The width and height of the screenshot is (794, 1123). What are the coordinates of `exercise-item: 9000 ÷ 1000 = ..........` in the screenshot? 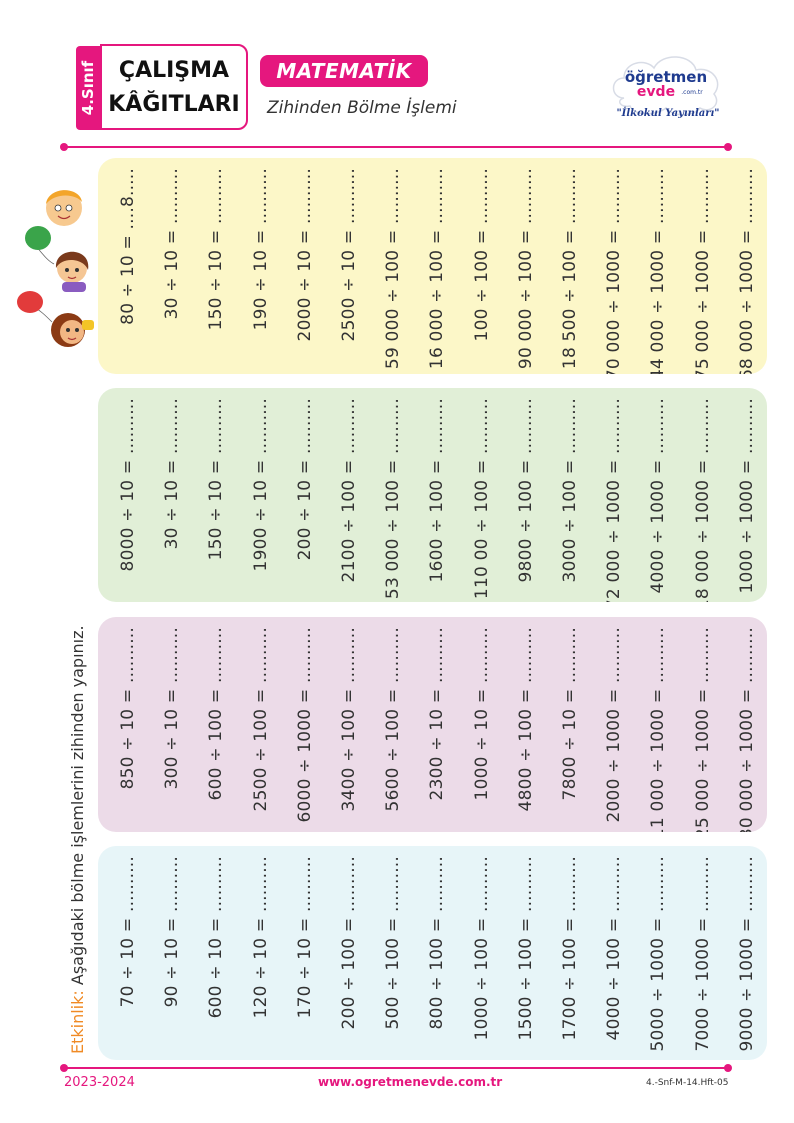 It's located at (746, 953).